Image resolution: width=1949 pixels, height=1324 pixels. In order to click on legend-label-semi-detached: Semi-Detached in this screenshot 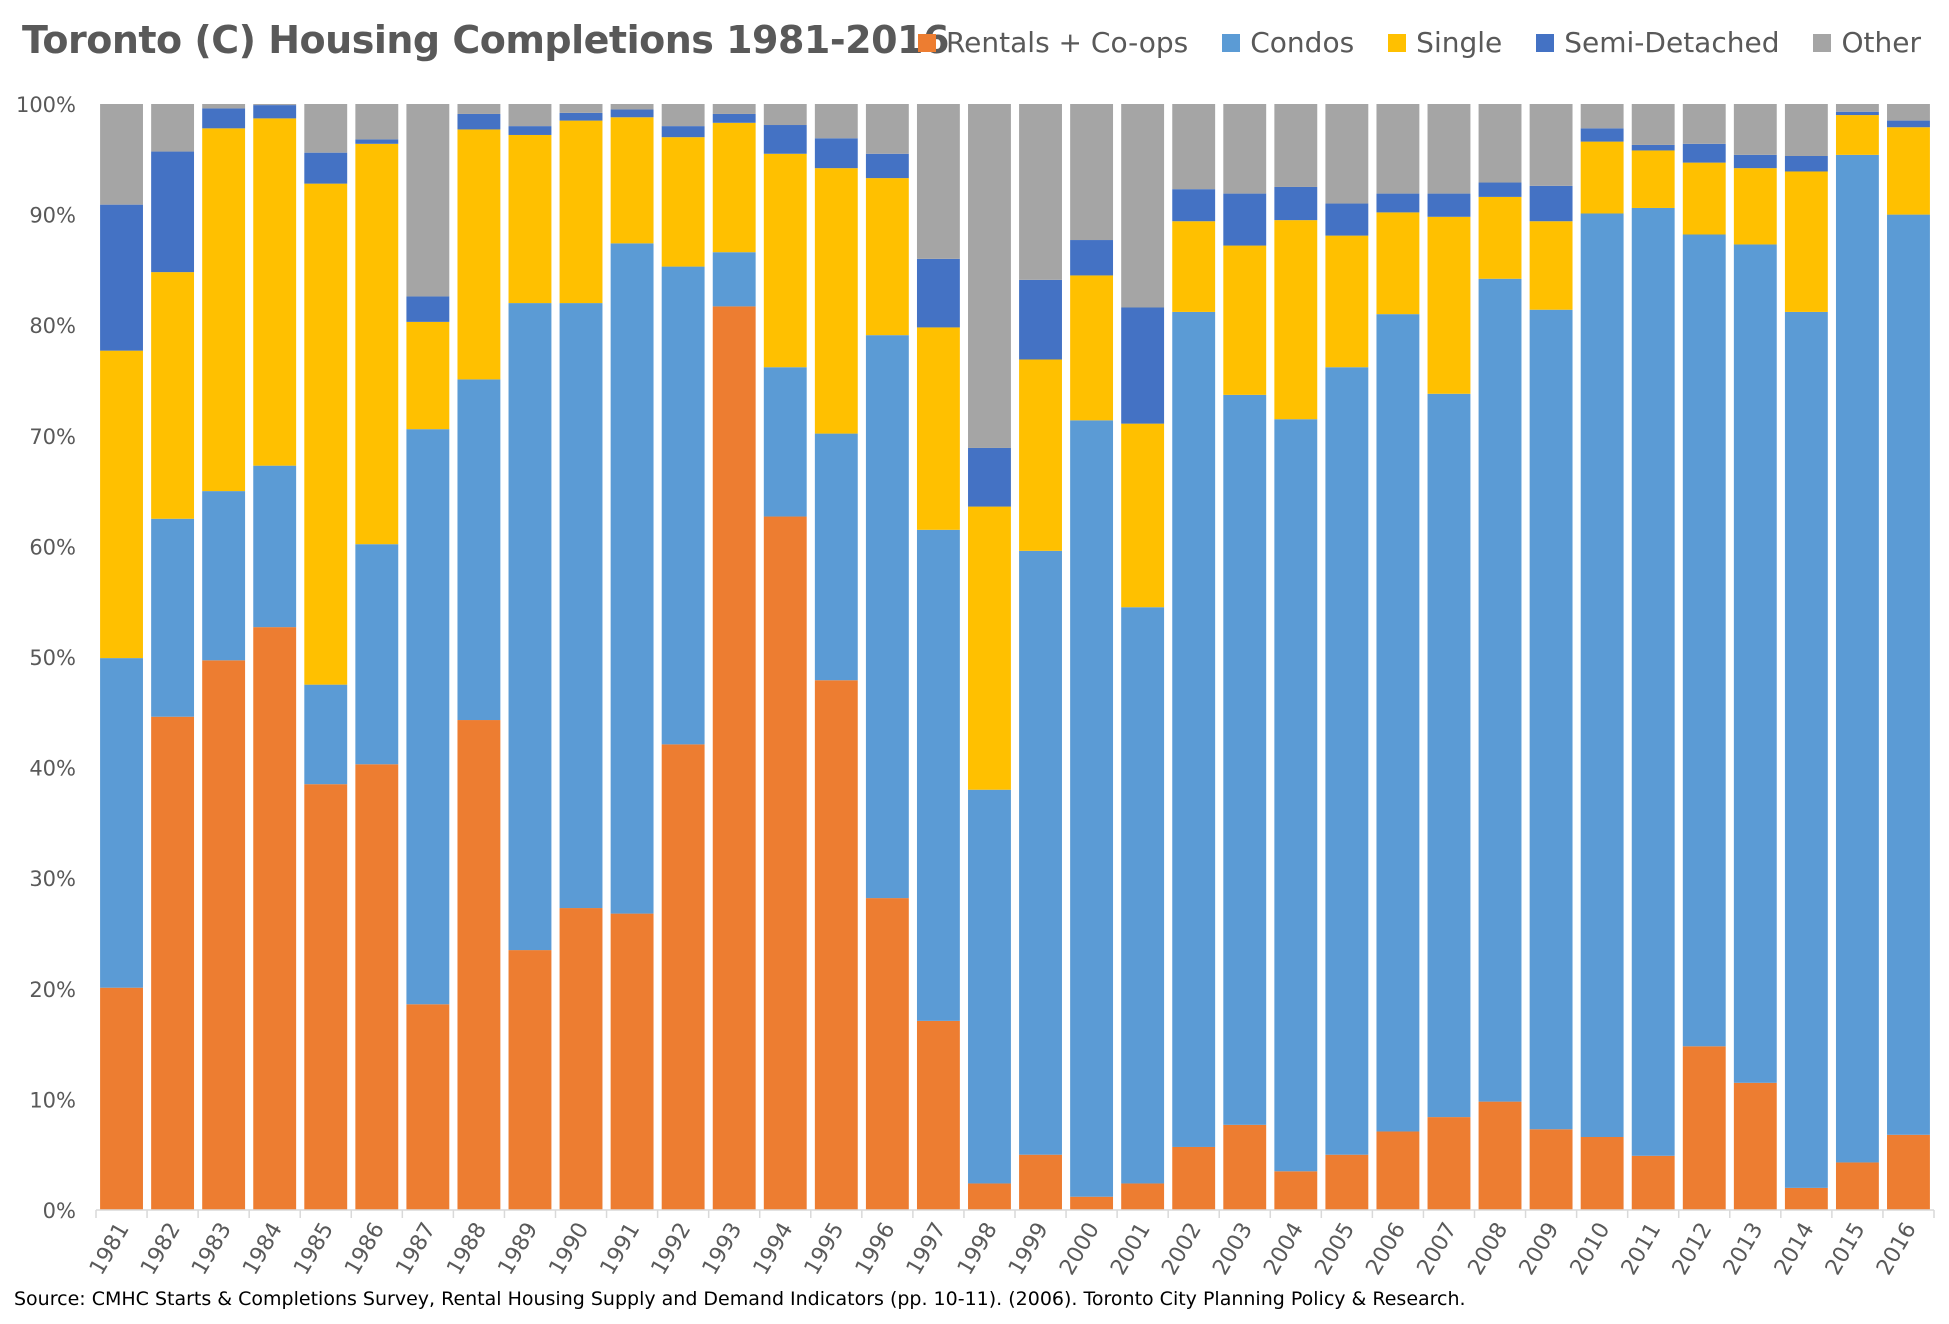, I will do `click(1672, 42)`.